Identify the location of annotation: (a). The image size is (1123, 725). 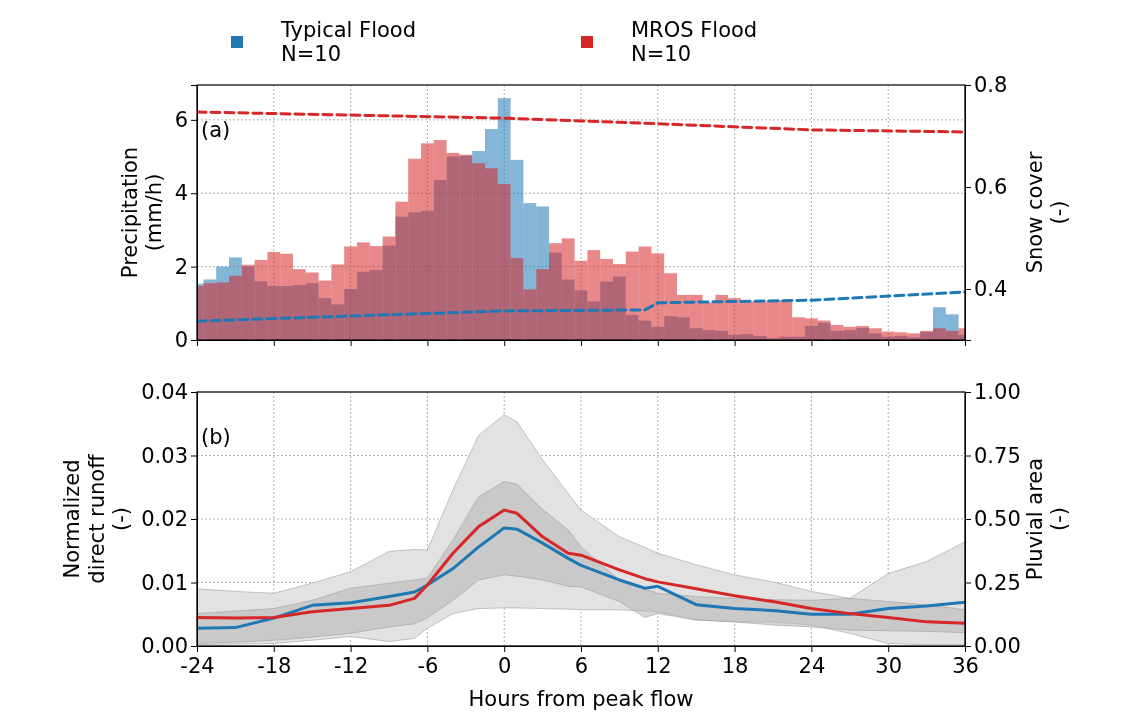
(216, 130).